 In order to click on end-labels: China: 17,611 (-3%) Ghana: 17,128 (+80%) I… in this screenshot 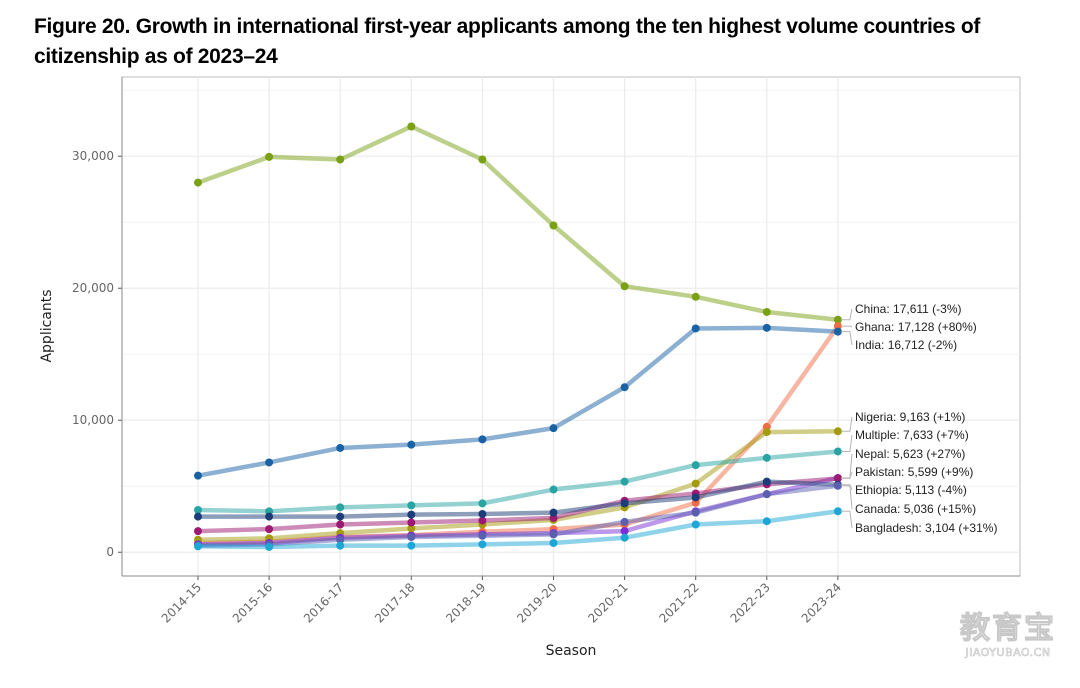, I will do `click(918, 418)`.